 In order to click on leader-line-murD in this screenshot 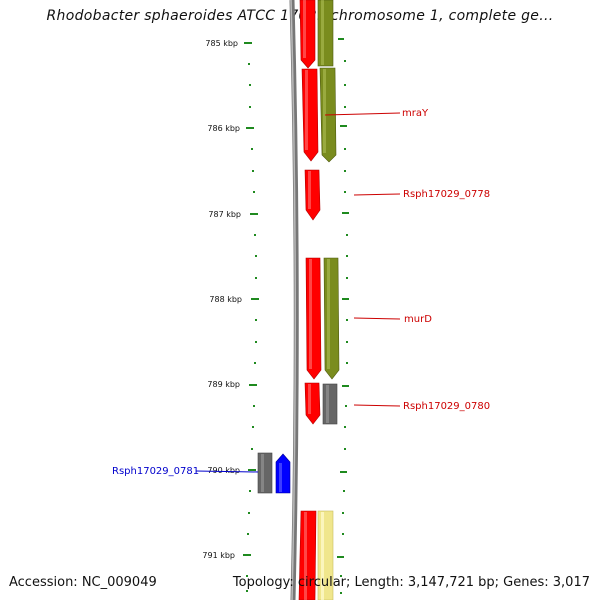, I will do `click(377, 318)`.